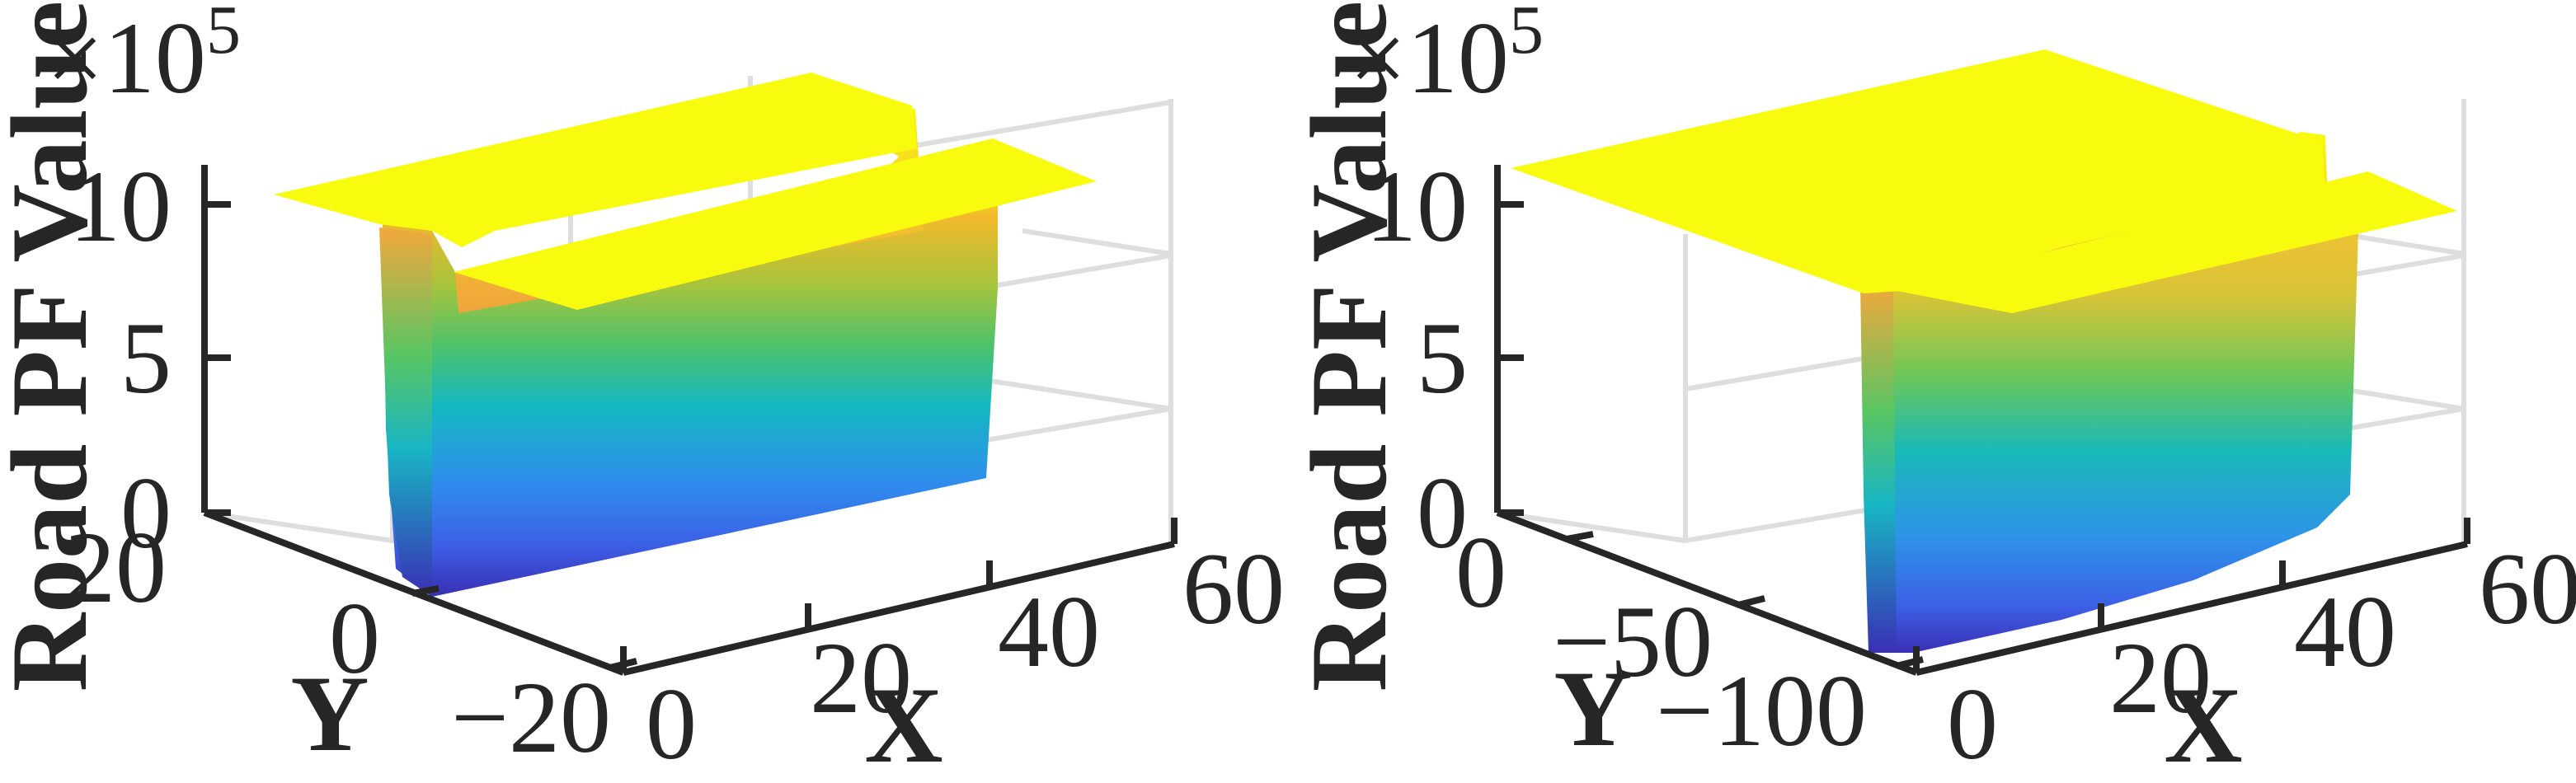 This screenshot has height=783, width=2576. I want to click on z-tick-right-5: 5, so click(1442, 358).